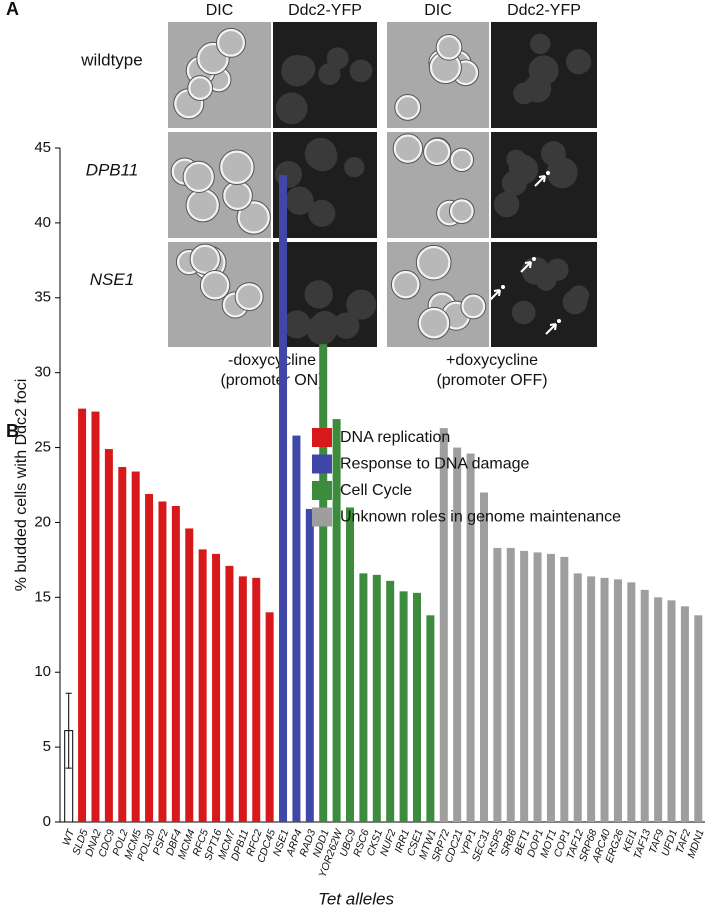 The width and height of the screenshot is (711, 920). Describe the element at coordinates (21, 485) in the screenshot. I see `y-axis-label: % budded cells with Ddc2 foci` at that location.